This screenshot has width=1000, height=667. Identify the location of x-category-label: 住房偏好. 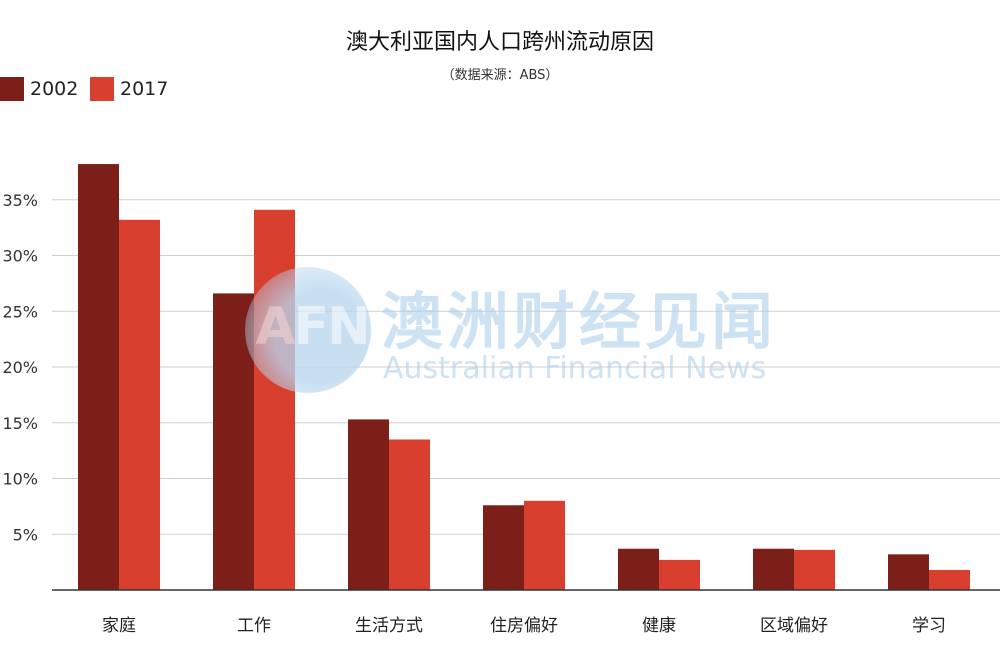
(524, 626).